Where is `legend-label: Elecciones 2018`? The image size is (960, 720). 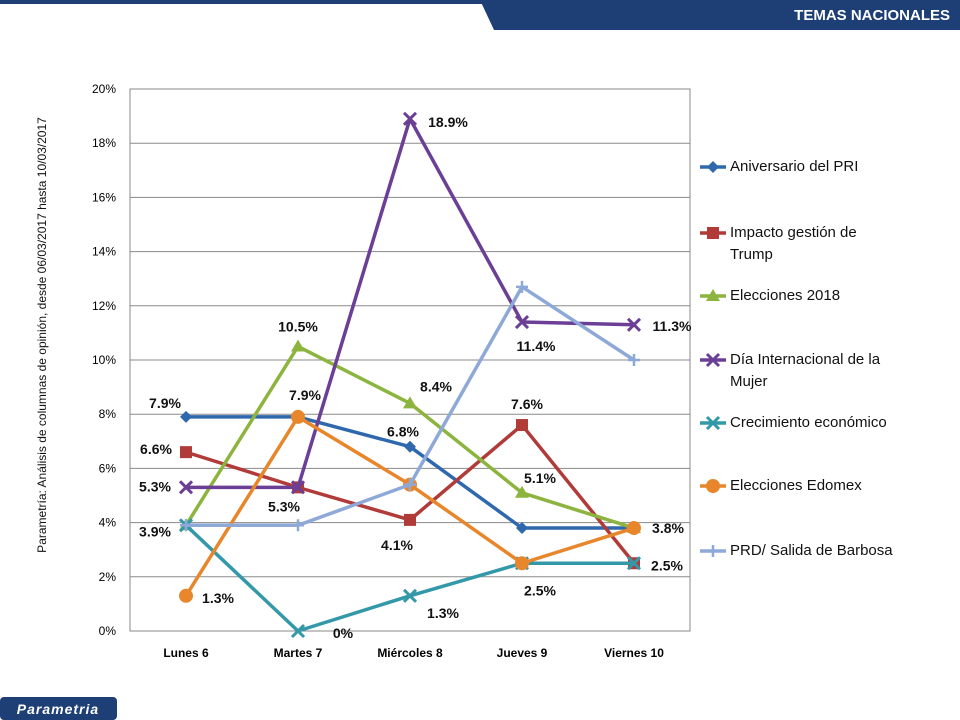
legend-label: Elecciones 2018 is located at coordinates (785, 295).